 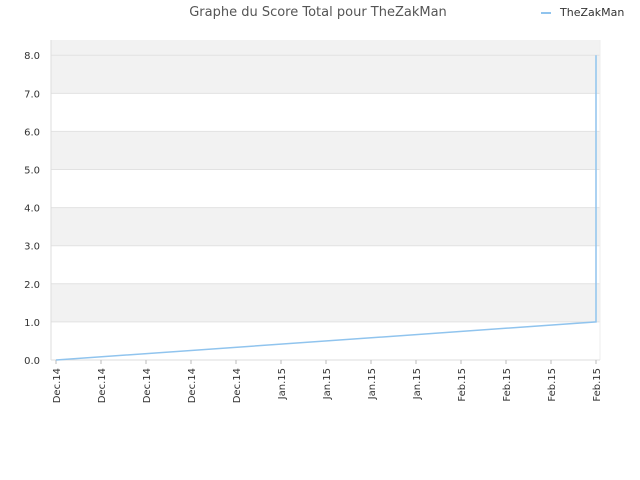 I want to click on y-tick-label: 4.0, so click(x=32, y=209).